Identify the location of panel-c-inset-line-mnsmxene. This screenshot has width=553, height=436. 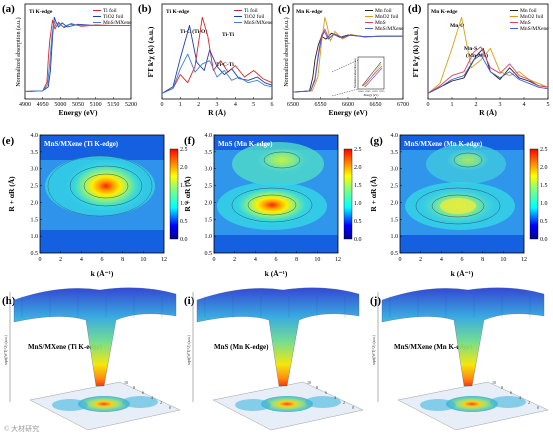
(373, 77).